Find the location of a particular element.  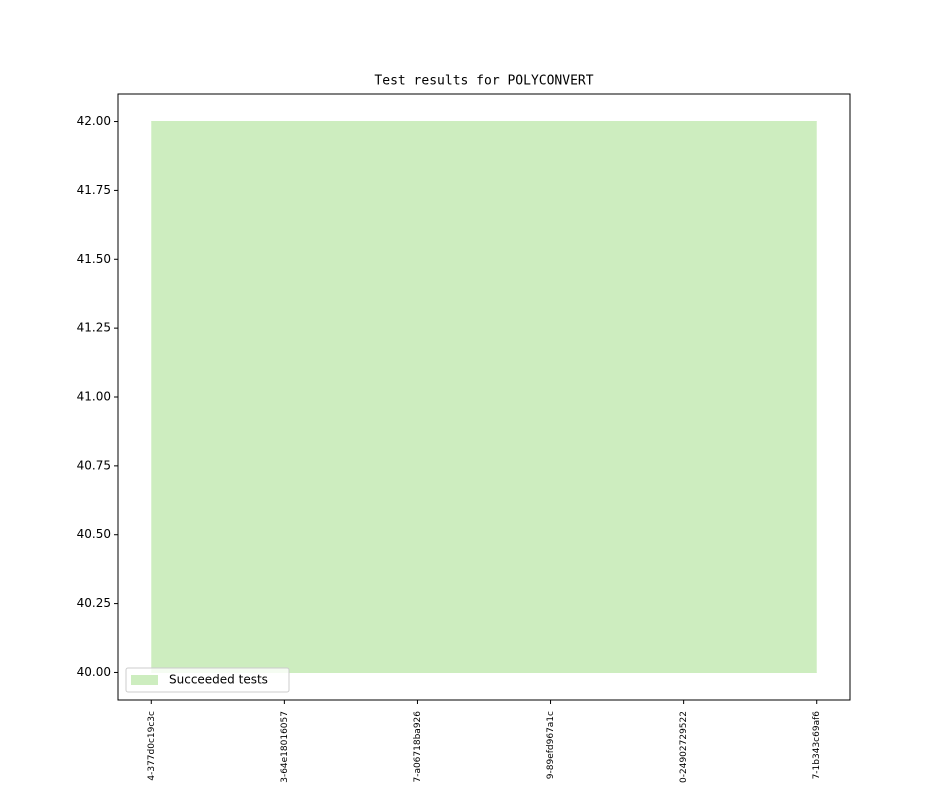

y-tick-label: 41.50 is located at coordinates (94, 259).